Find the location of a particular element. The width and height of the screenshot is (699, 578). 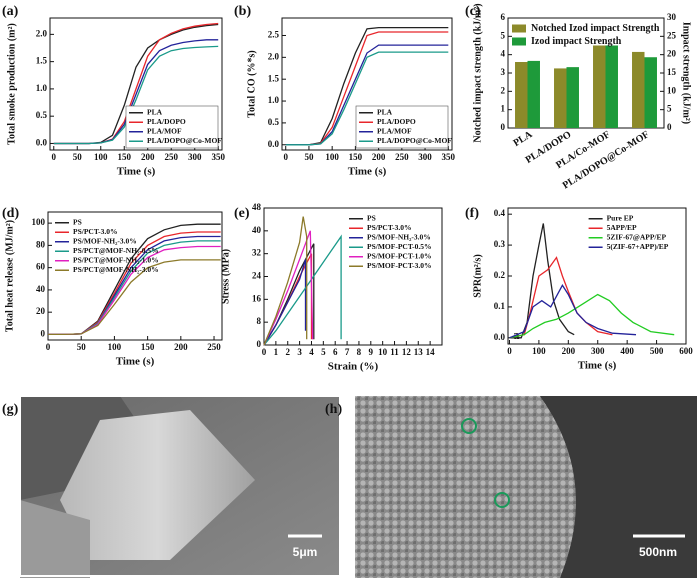

panel-label: (a) is located at coordinates (10, 11).